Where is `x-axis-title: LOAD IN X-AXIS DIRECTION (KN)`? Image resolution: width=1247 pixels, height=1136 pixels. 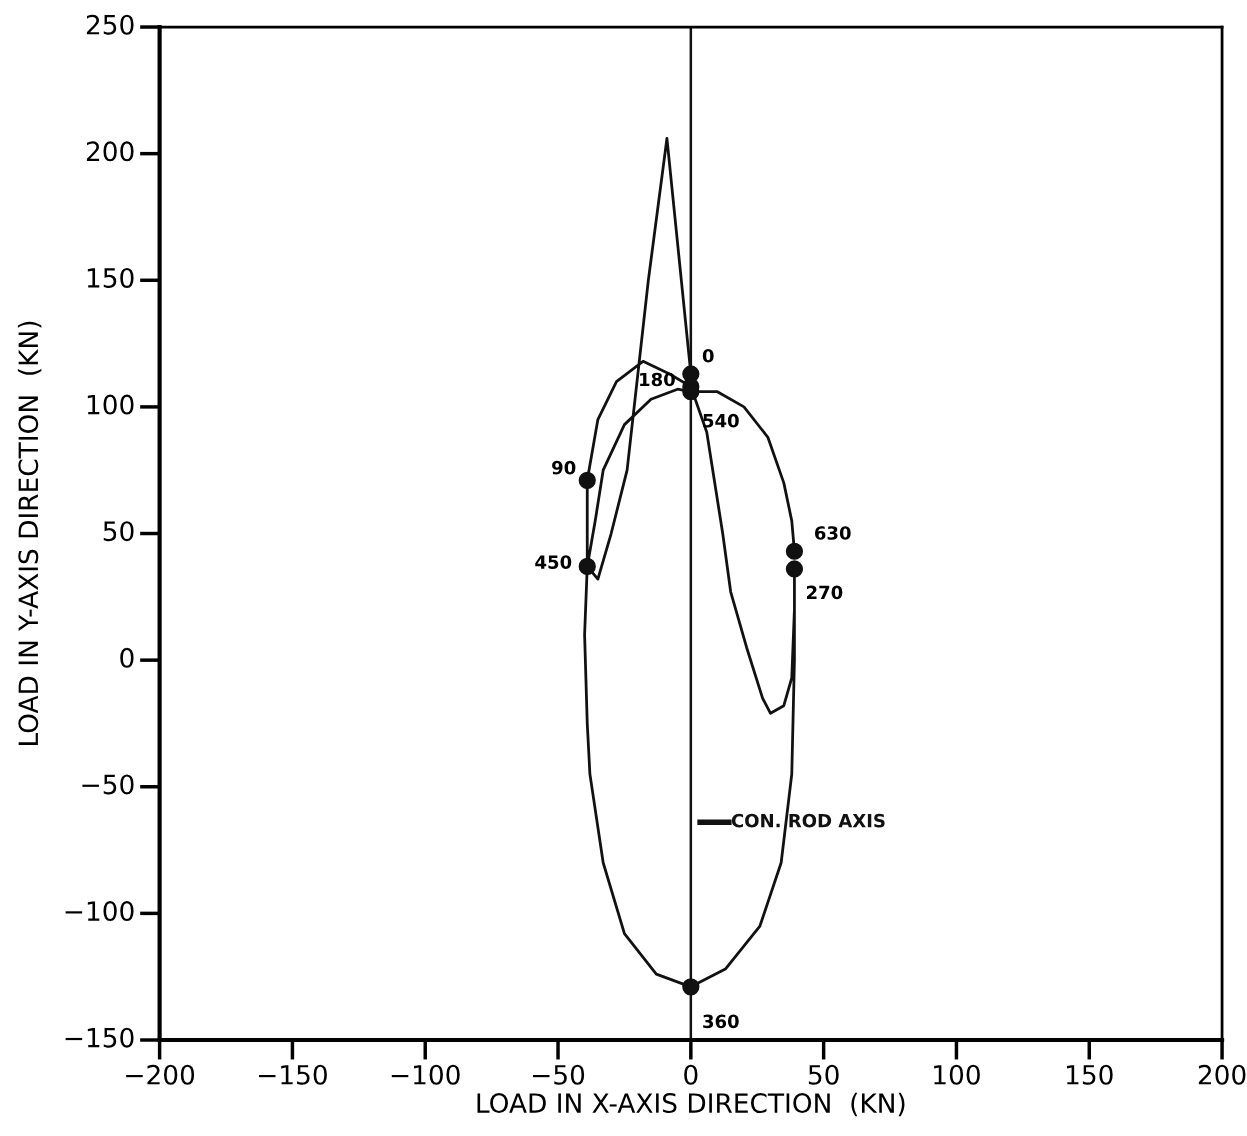
x-axis-title: LOAD IN X-AXIS DIRECTION (KN) is located at coordinates (691, 1104).